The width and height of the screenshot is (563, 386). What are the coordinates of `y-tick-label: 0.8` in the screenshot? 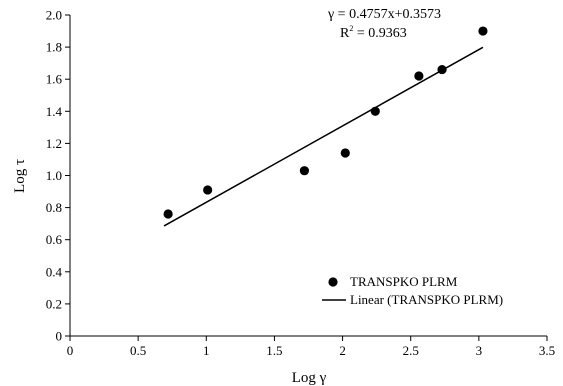 It's located at (54, 207).